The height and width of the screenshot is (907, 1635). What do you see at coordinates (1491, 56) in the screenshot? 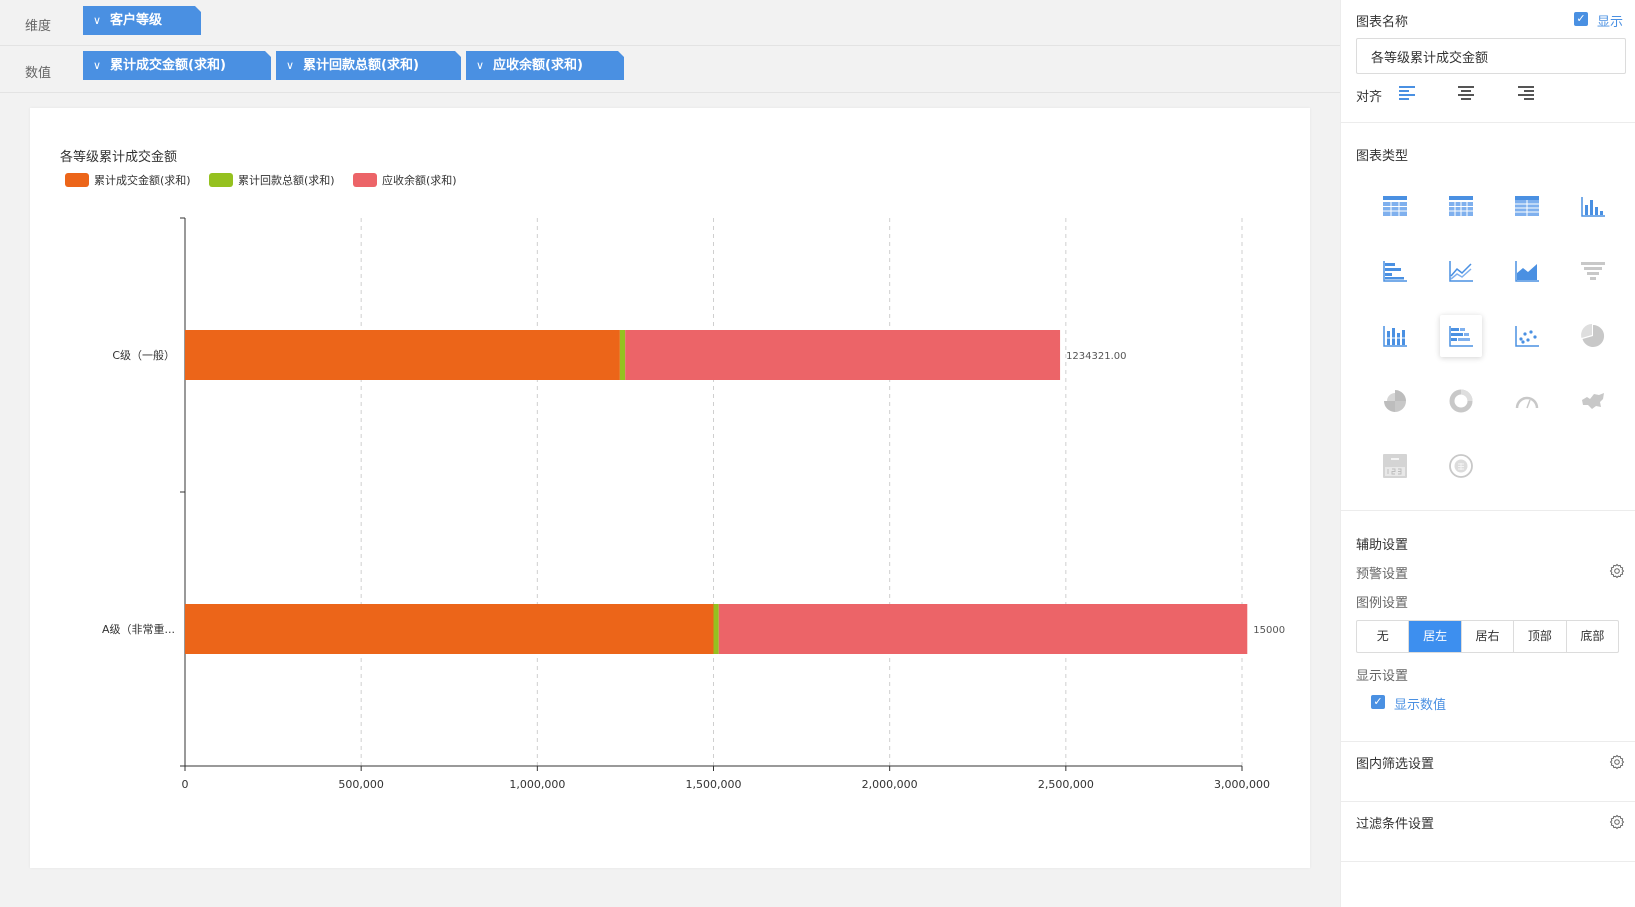
I see `chart-title-input` at bounding box center [1491, 56].